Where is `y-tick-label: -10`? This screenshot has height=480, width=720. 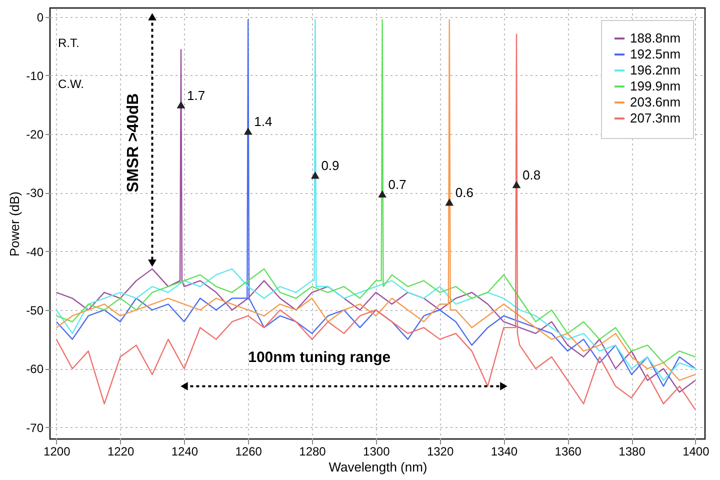 y-tick-label: -10 is located at coordinates (35, 75).